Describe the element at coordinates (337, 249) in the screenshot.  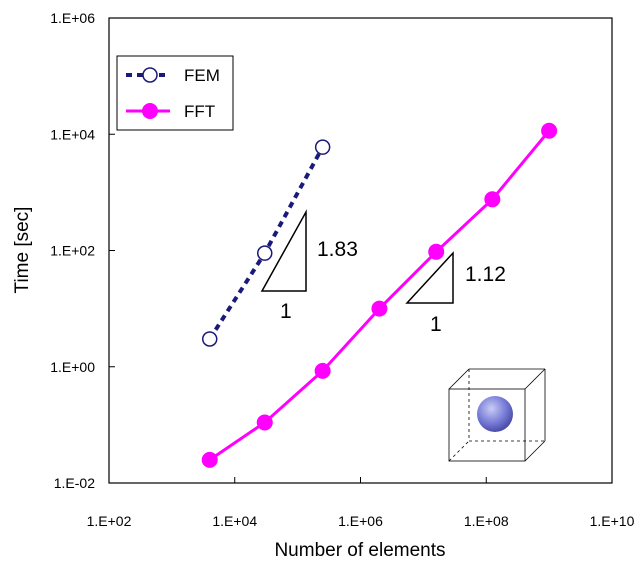
I see `slope-label-fem: 1.83` at that location.